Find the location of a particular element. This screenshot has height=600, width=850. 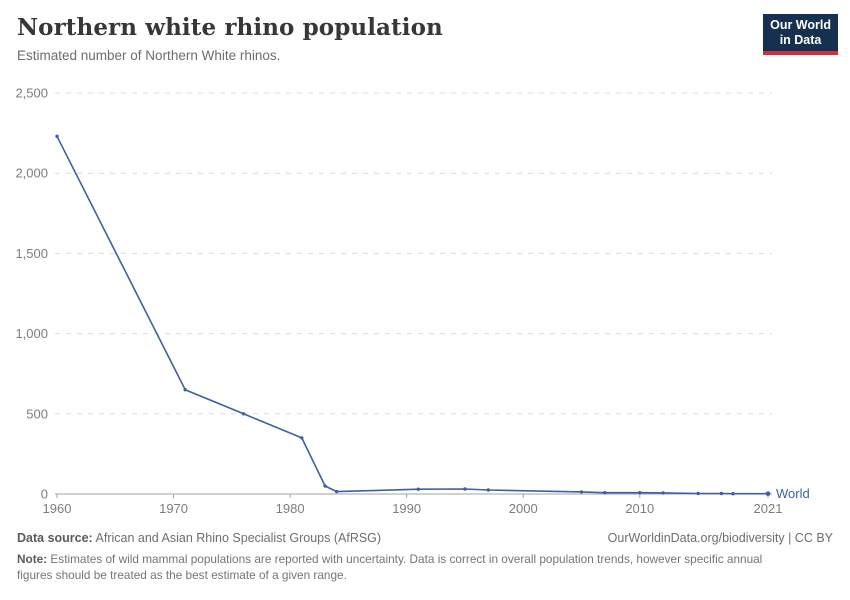

y-axis-tick-label: 2,000 is located at coordinates (31, 173).